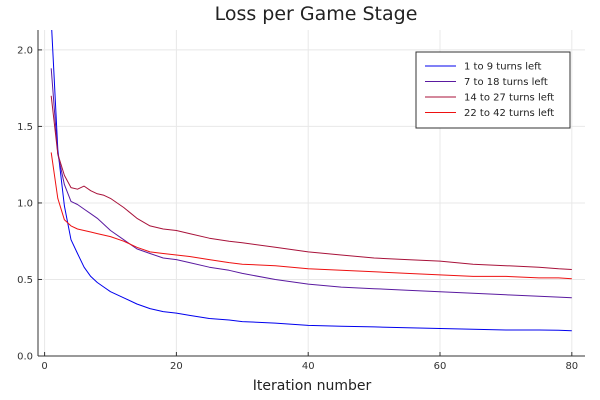  What do you see at coordinates (440, 366) in the screenshot?
I see `x-tick-label: 60` at bounding box center [440, 366].